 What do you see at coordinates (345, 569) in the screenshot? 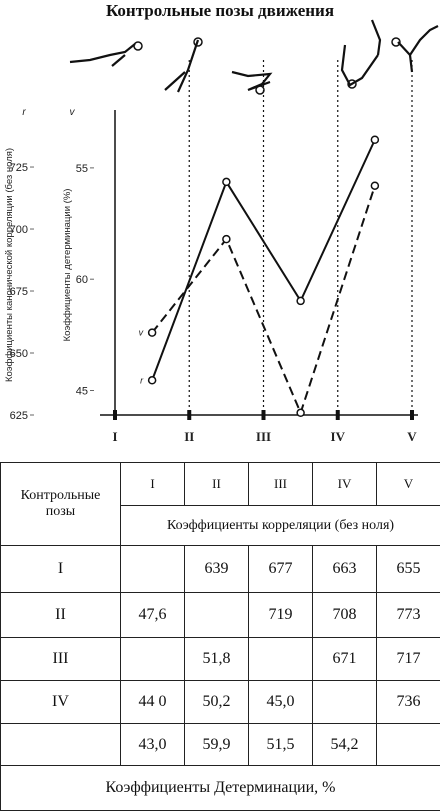
I see `table-cell: 663` at bounding box center [345, 569].